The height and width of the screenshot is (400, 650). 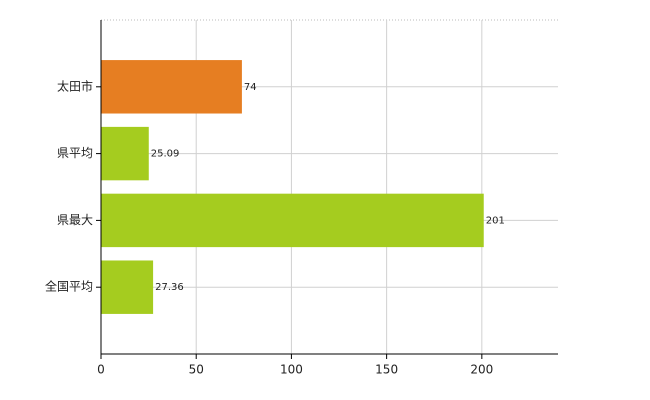 What do you see at coordinates (291, 370) in the screenshot?
I see `x-tick-label: 100` at bounding box center [291, 370].